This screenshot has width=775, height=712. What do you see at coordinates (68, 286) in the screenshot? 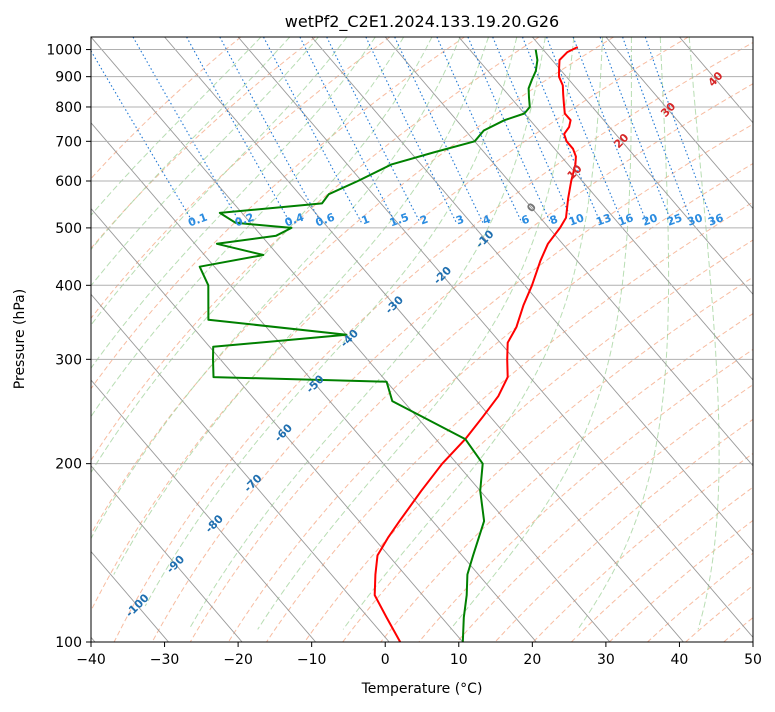
I see `y-tick-label: 400` at bounding box center [68, 286].